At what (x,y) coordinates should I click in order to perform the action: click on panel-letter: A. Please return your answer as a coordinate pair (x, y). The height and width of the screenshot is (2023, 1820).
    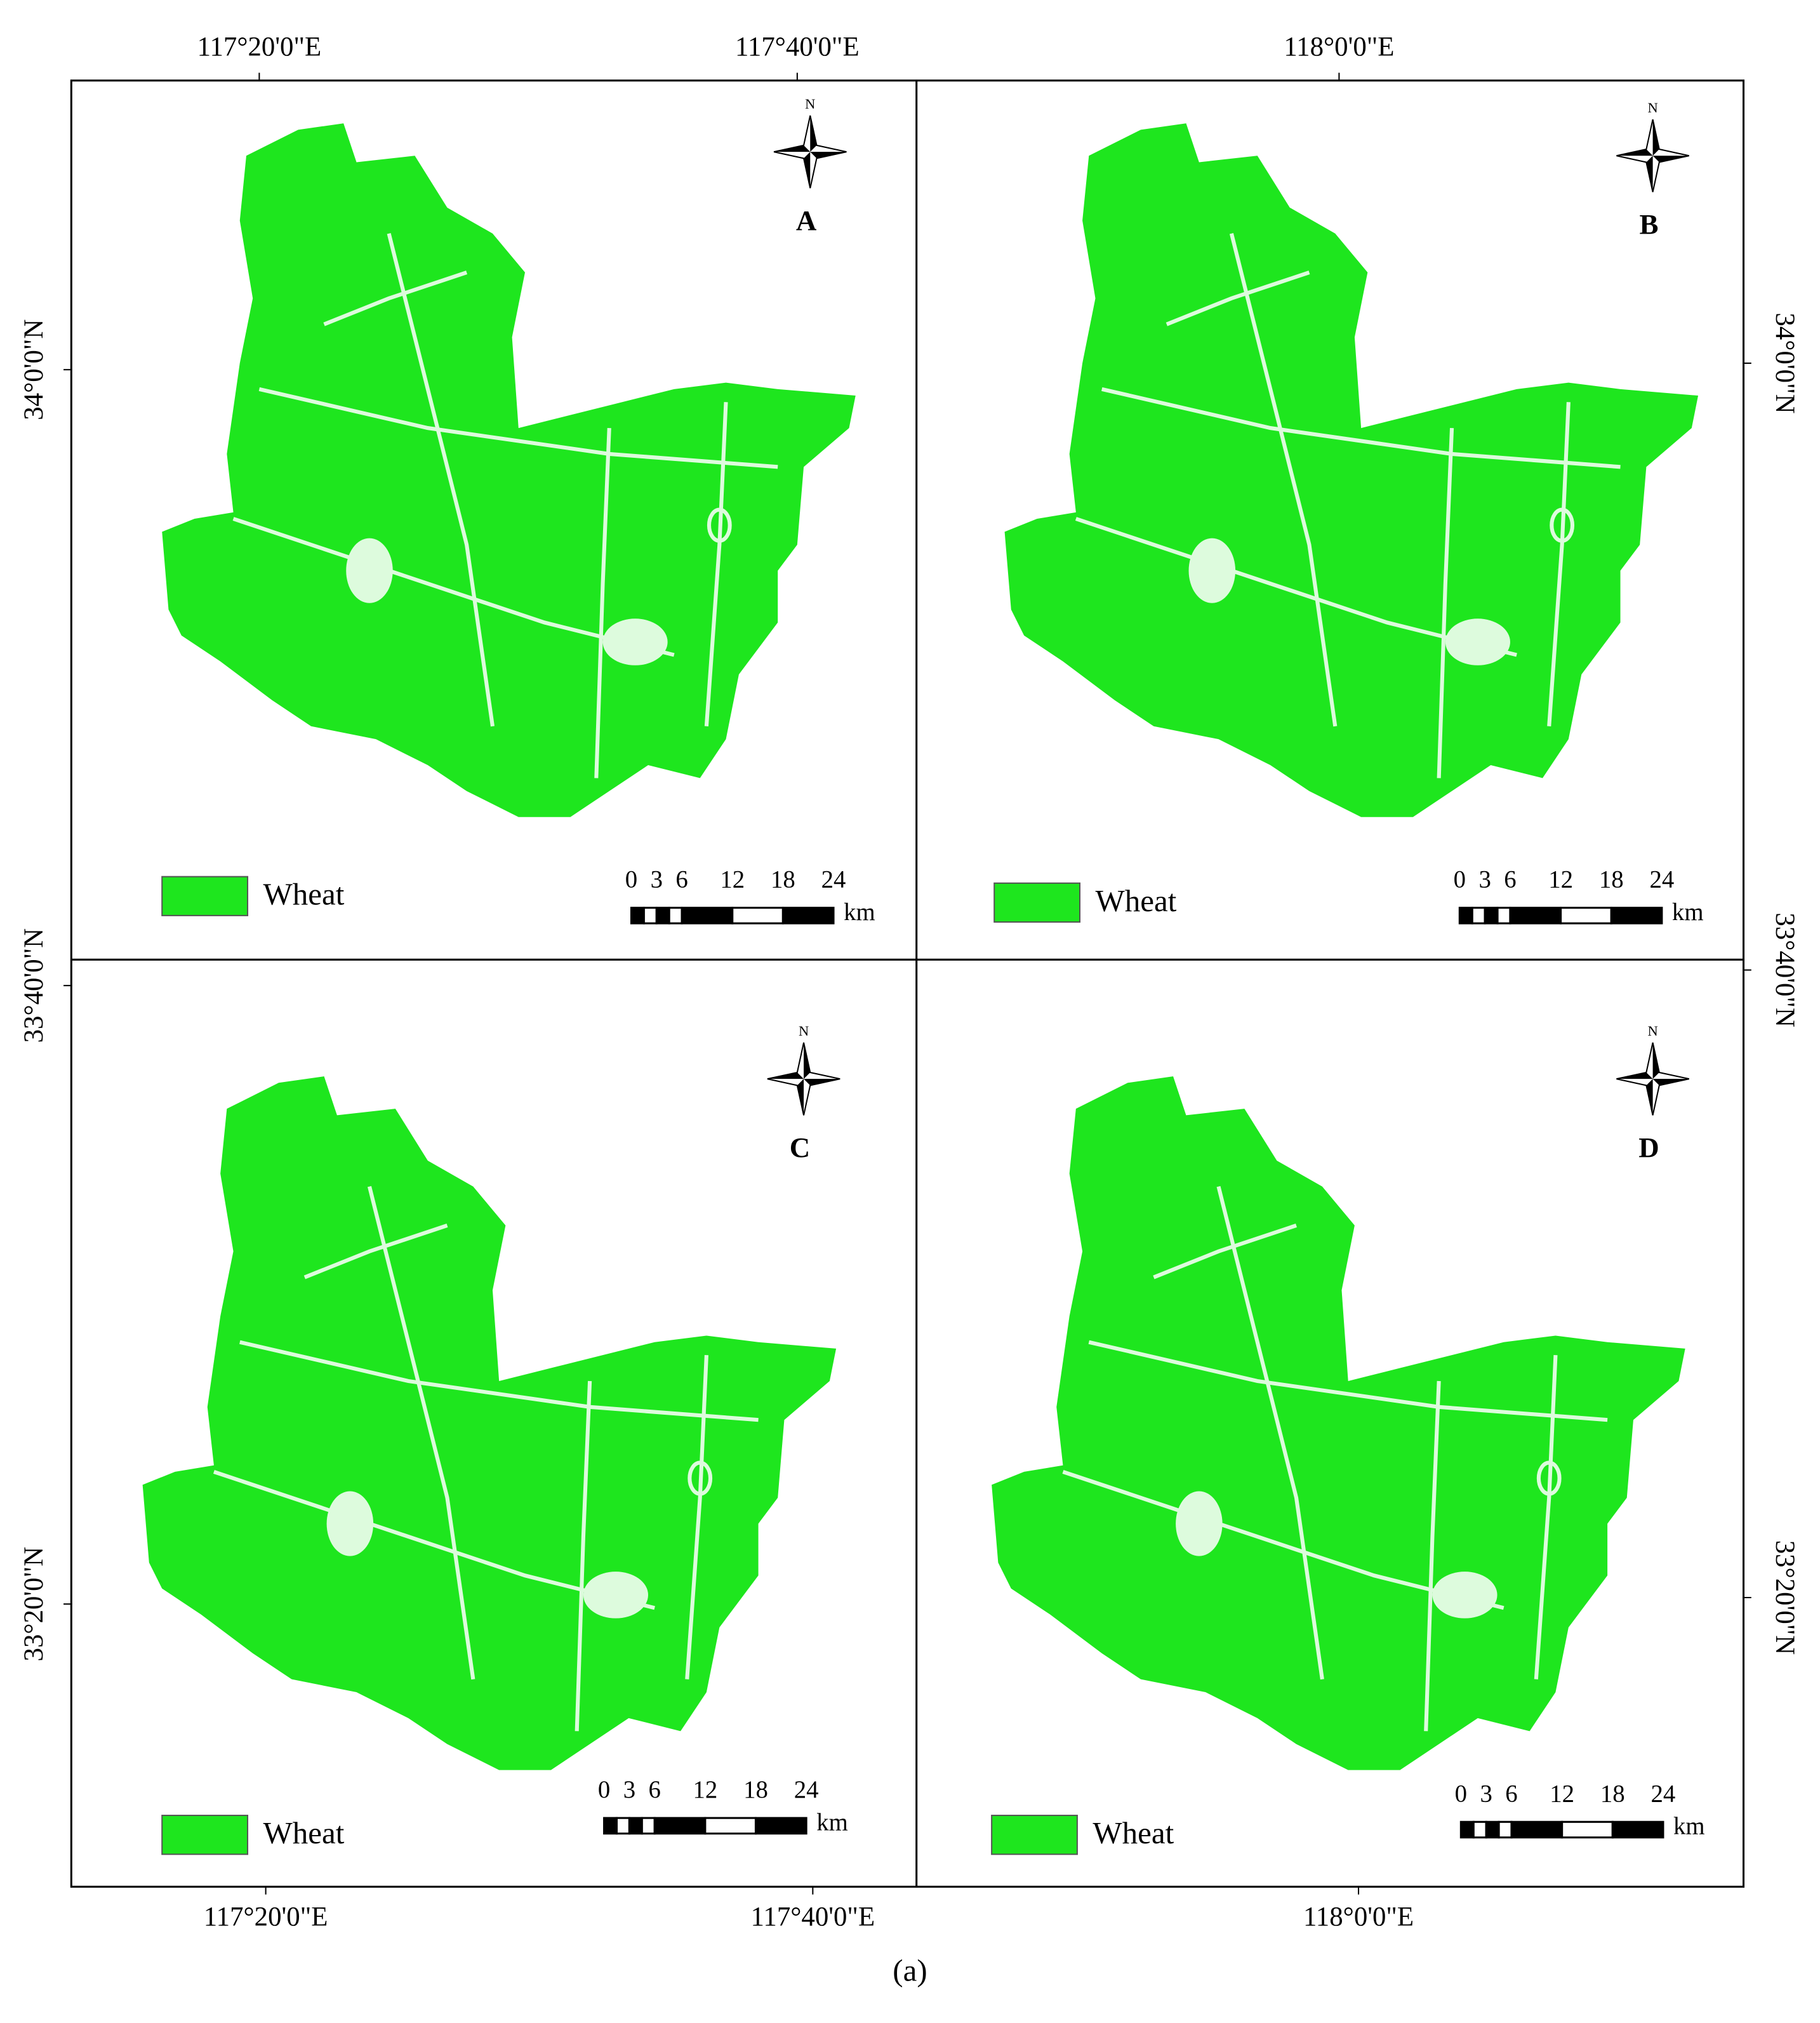
    Looking at the image, I should click on (806, 220).